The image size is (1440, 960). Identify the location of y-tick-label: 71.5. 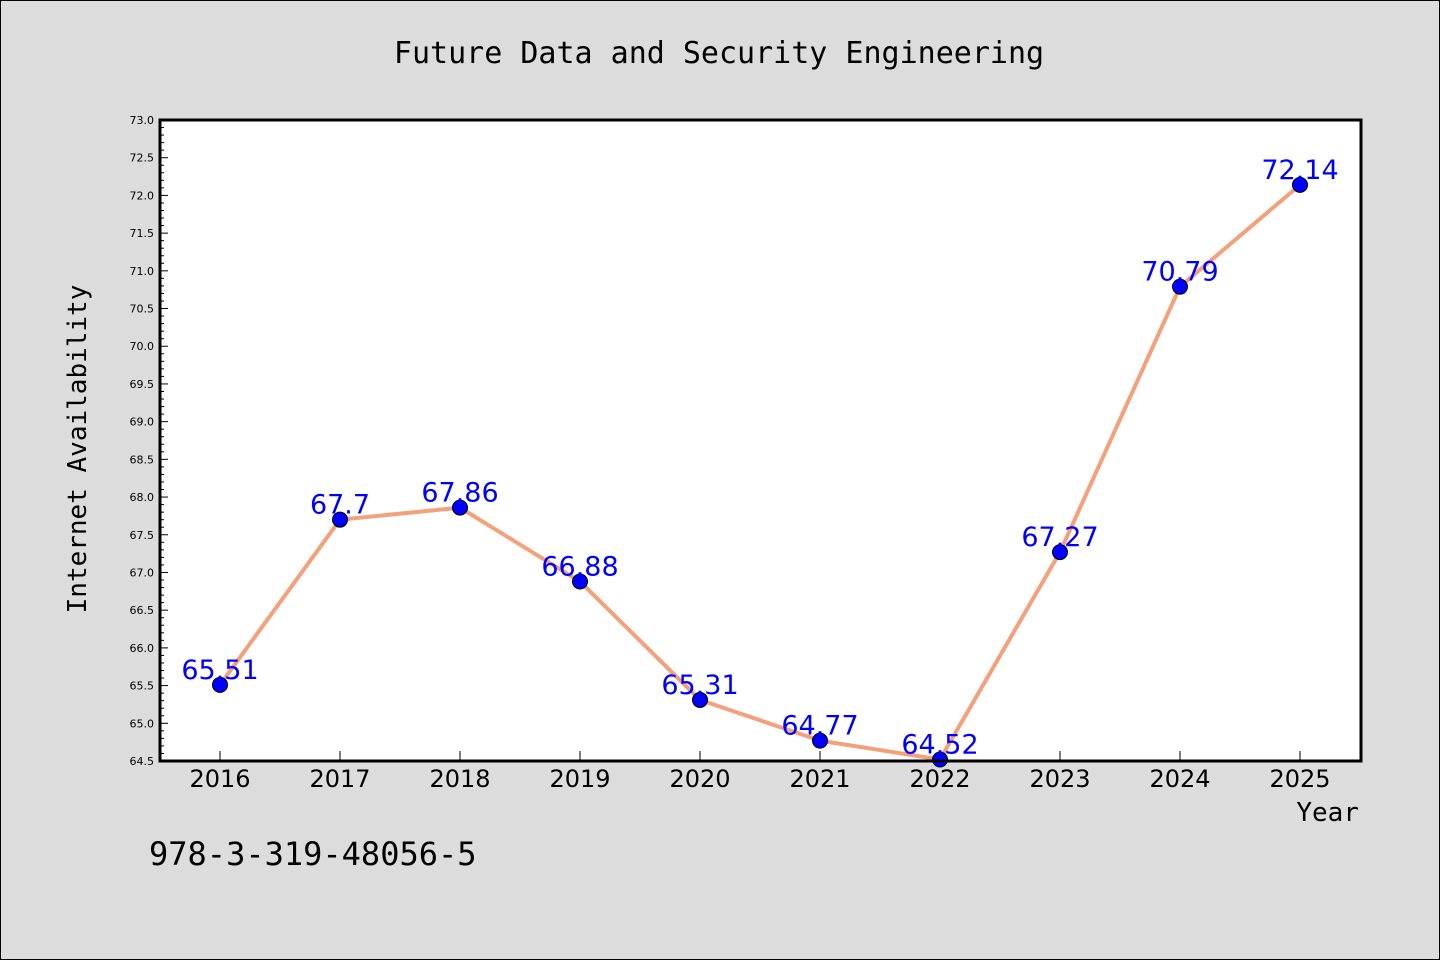
(142, 233).